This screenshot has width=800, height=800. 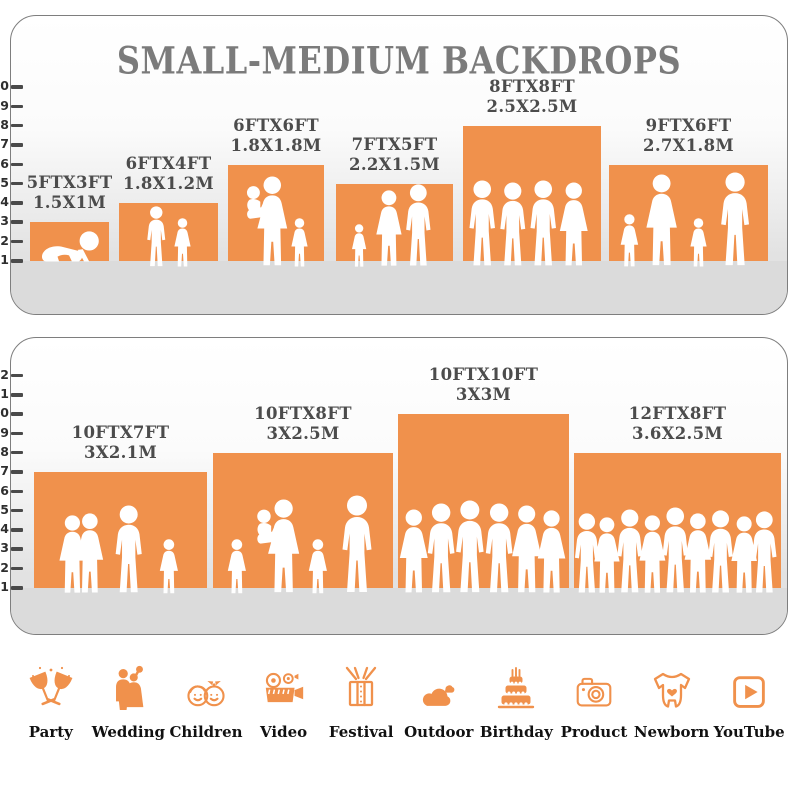 What do you see at coordinates (120, 453) in the screenshot?
I see `size-m-label: 3X2.1M` at bounding box center [120, 453].